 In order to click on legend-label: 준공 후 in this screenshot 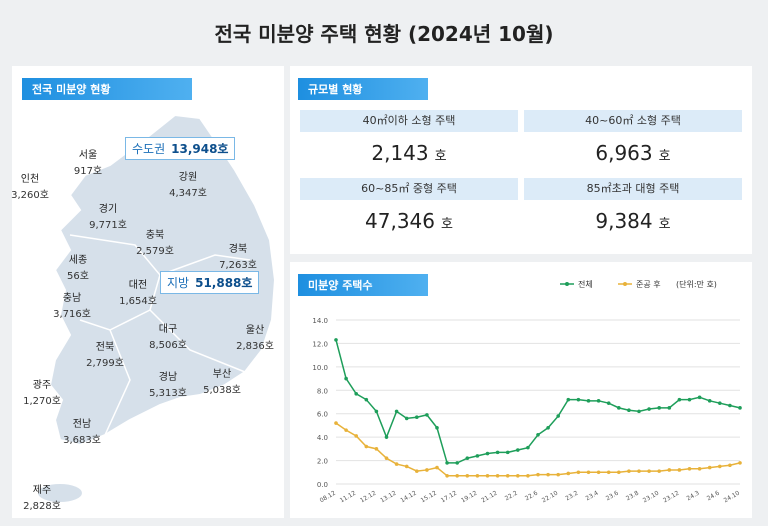, I will do `click(648, 284)`.